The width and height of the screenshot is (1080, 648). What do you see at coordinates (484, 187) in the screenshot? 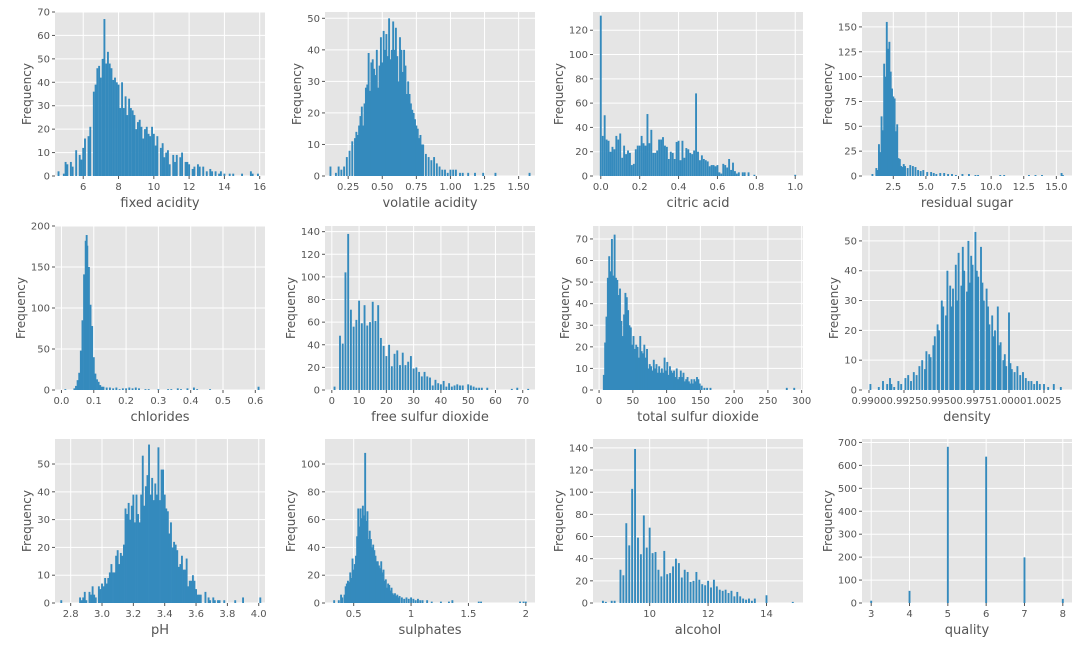
I see `x-tick-label: 1.25` at bounding box center [484, 187].